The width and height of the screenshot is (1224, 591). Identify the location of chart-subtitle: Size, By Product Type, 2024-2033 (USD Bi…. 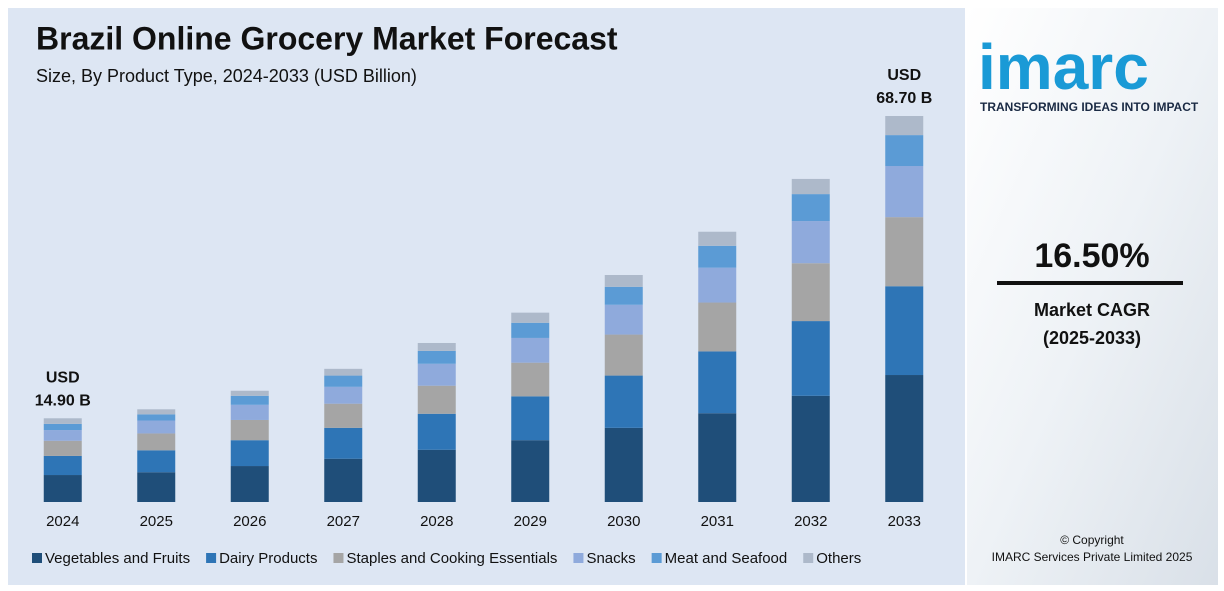
(226, 76).